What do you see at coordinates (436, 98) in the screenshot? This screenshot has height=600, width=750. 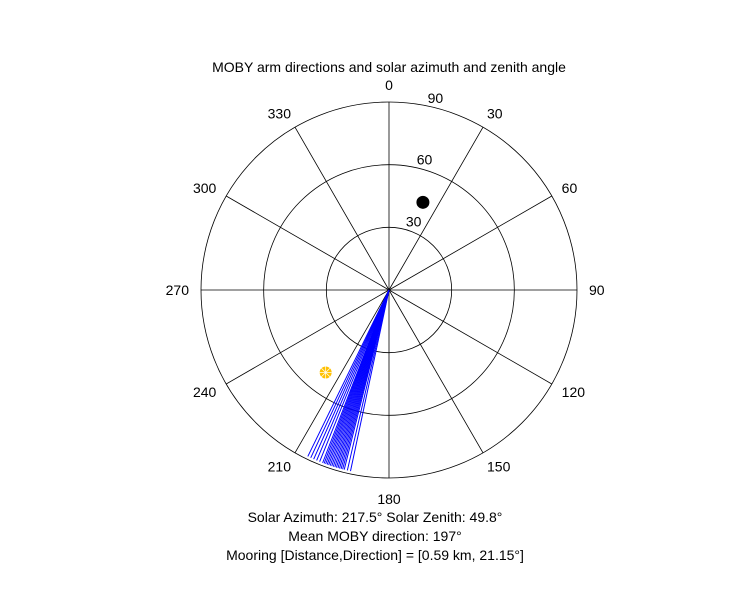 I see `radial-label-90: 90` at bounding box center [436, 98].